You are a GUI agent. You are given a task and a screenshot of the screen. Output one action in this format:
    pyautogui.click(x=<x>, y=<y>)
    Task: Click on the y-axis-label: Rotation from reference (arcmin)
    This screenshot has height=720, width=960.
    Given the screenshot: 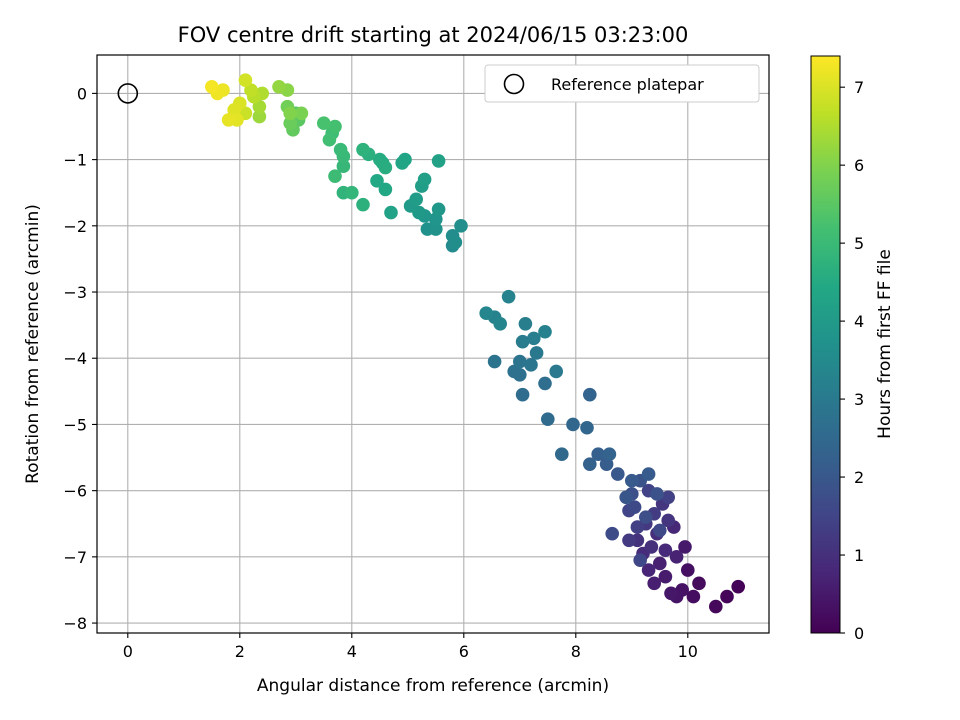 What is the action you would take?
    pyautogui.click(x=33, y=344)
    